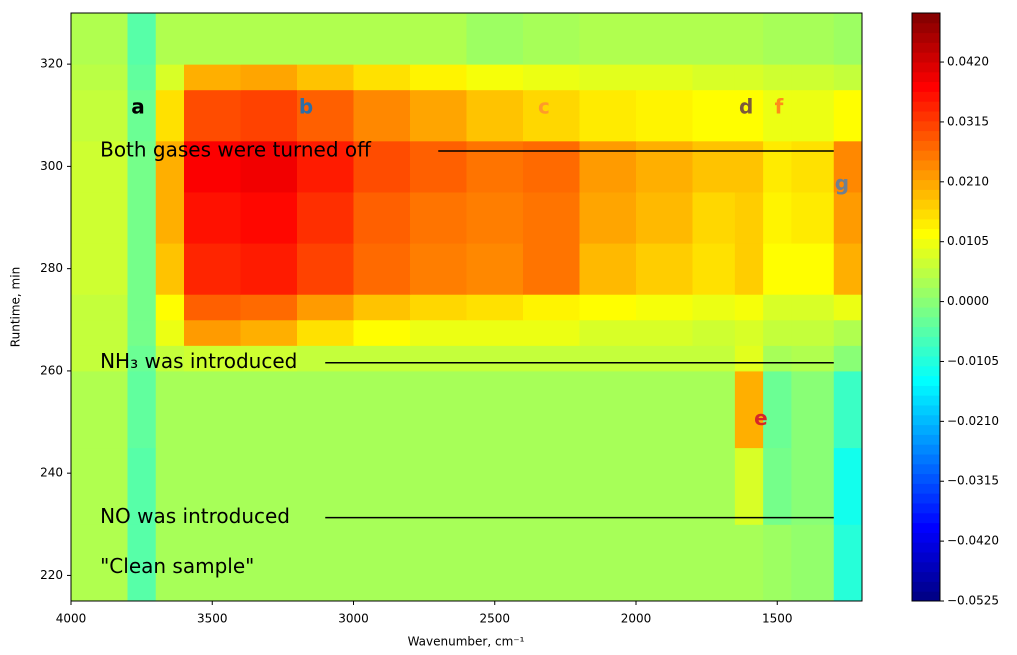  I want to click on annotation: NO was introduced, so click(195, 516).